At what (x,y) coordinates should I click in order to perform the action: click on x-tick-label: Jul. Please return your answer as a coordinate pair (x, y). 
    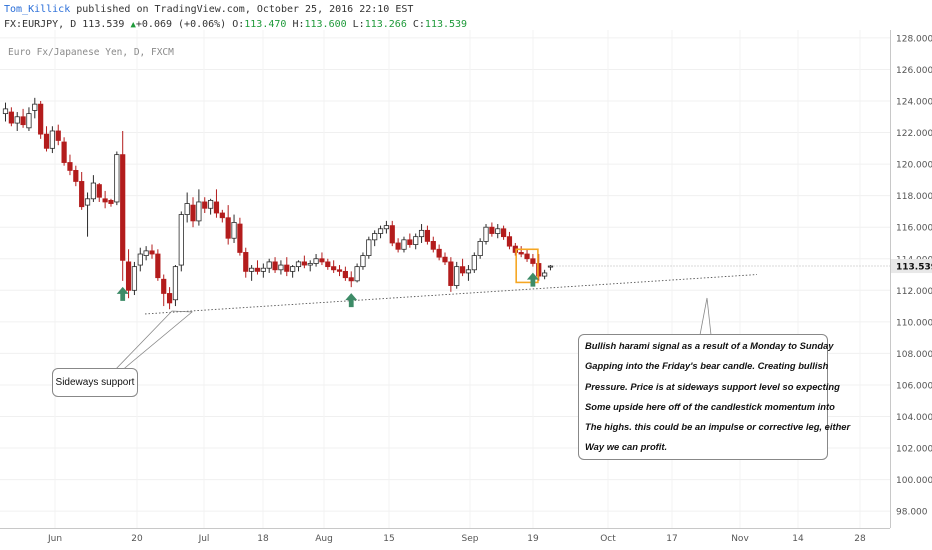
    Looking at the image, I should click on (204, 539).